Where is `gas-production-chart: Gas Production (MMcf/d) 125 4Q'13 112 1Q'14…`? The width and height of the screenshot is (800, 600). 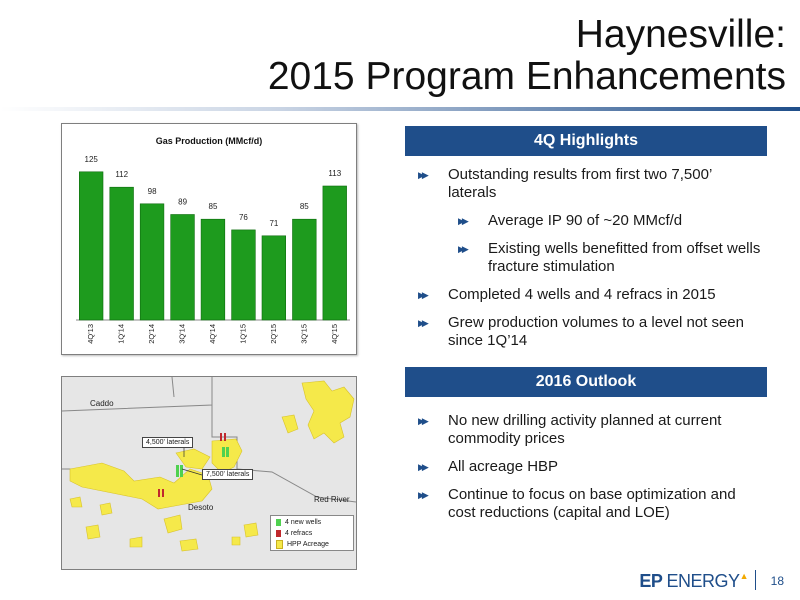
gas-production-chart: Gas Production (MMcf/d) 125 4Q'13 112 1Q'14… is located at coordinates (209, 239).